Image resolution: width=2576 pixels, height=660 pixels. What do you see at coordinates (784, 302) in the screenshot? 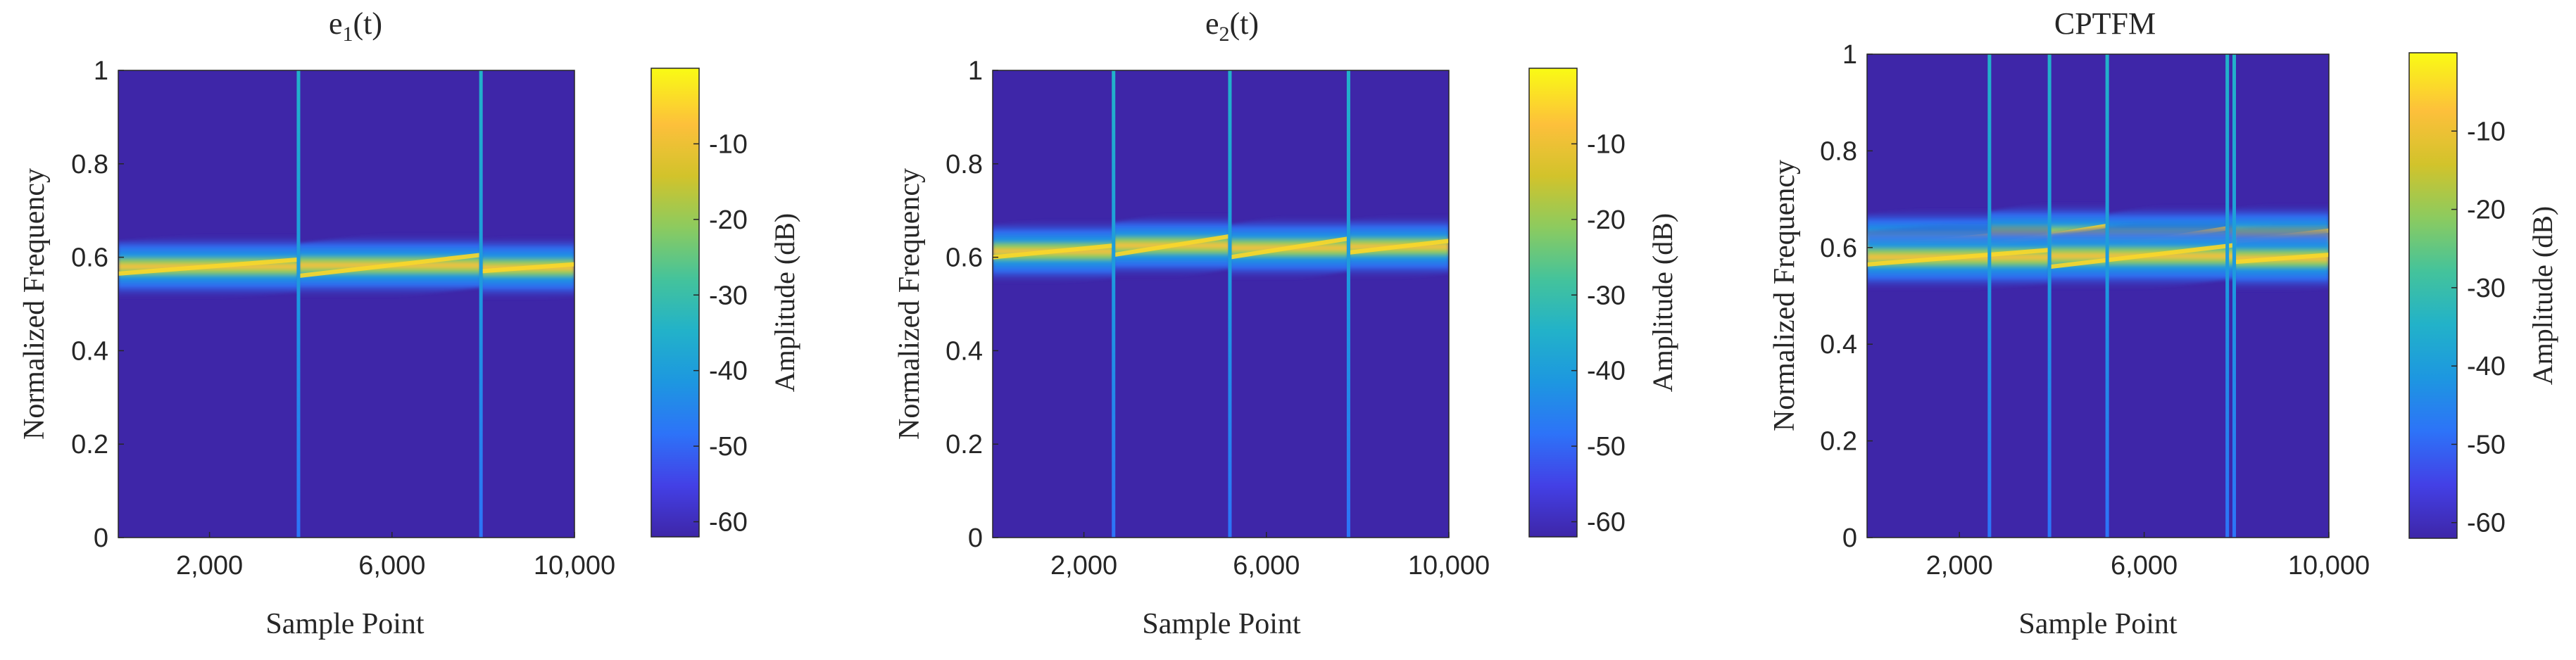
I see `panel-1-colorbar-label: Amplitude (dB)` at bounding box center [784, 302].